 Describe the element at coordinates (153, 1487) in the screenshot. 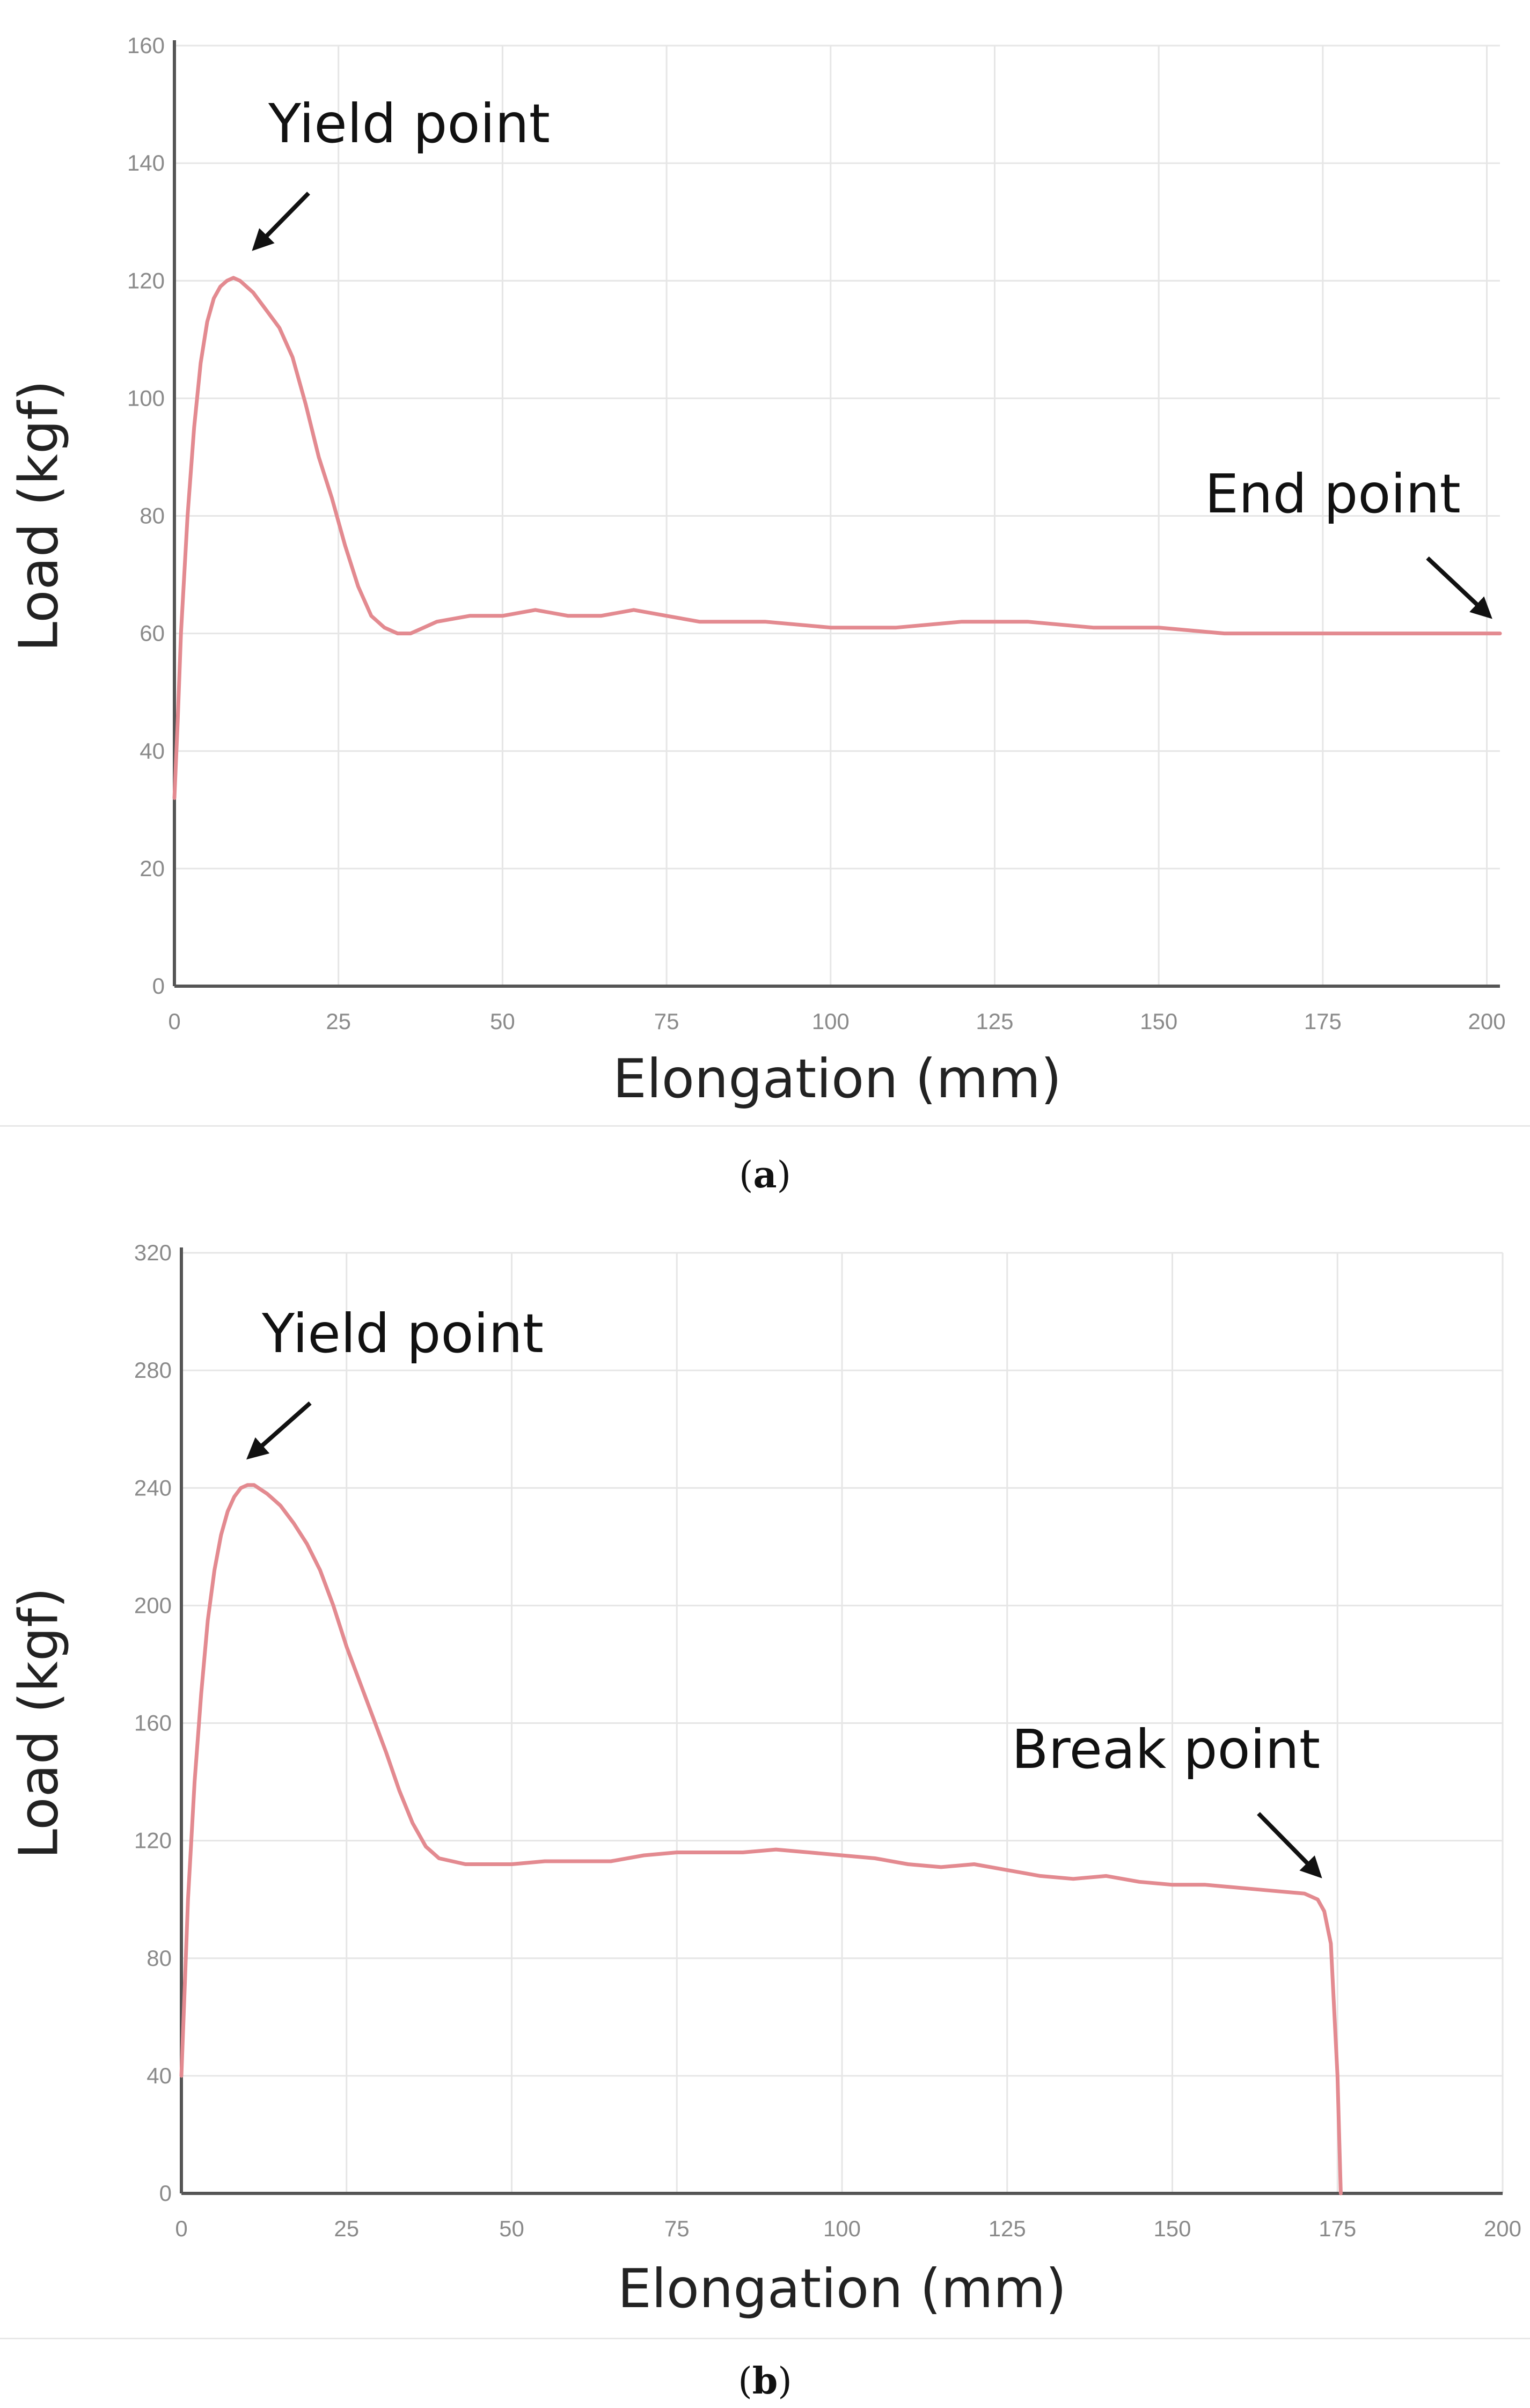

I see `y-tick-label: 240` at that location.